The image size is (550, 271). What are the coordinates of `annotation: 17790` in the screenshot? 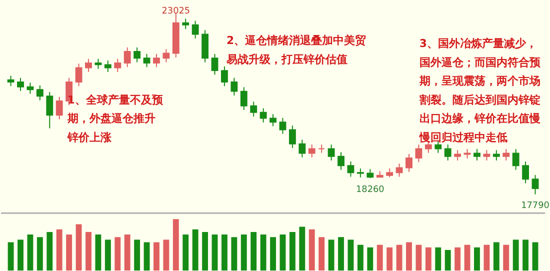 It's located at (535, 206).